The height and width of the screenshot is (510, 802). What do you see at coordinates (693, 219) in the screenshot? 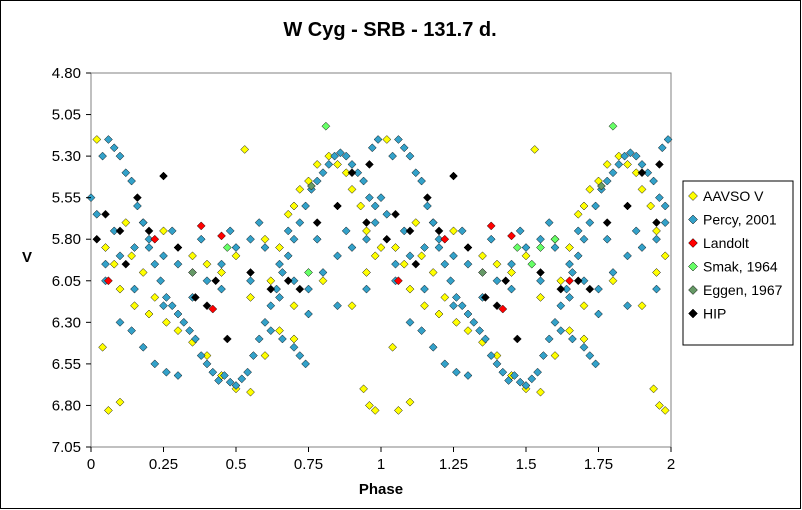
I see `legend-marker-percy-2001` at bounding box center [693, 219].